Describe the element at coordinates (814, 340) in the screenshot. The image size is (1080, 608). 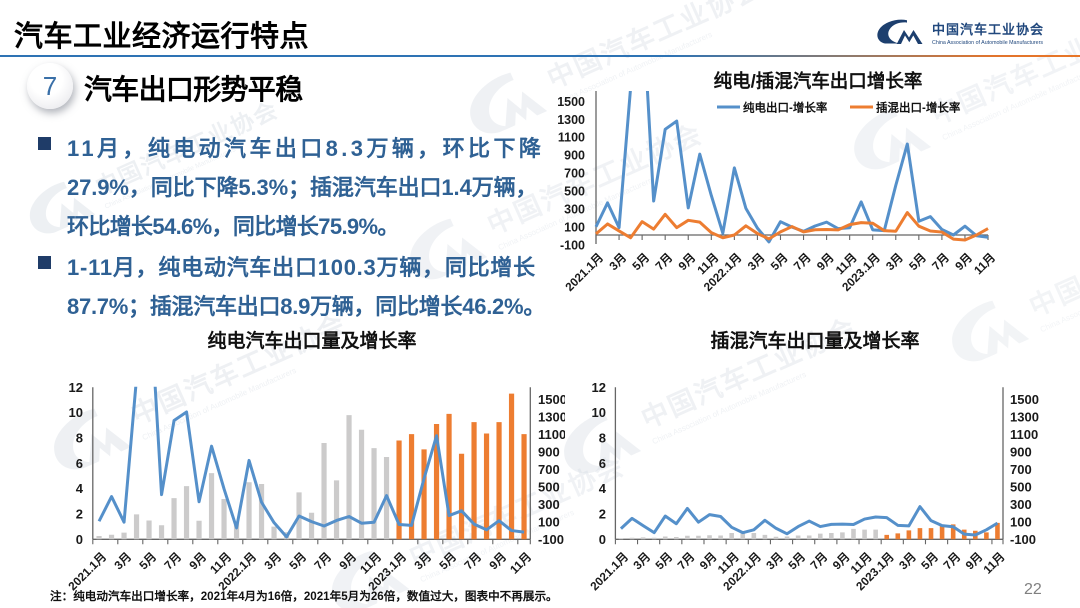
I see `svg-text: 插混汽车出口量及增长率` at that location.